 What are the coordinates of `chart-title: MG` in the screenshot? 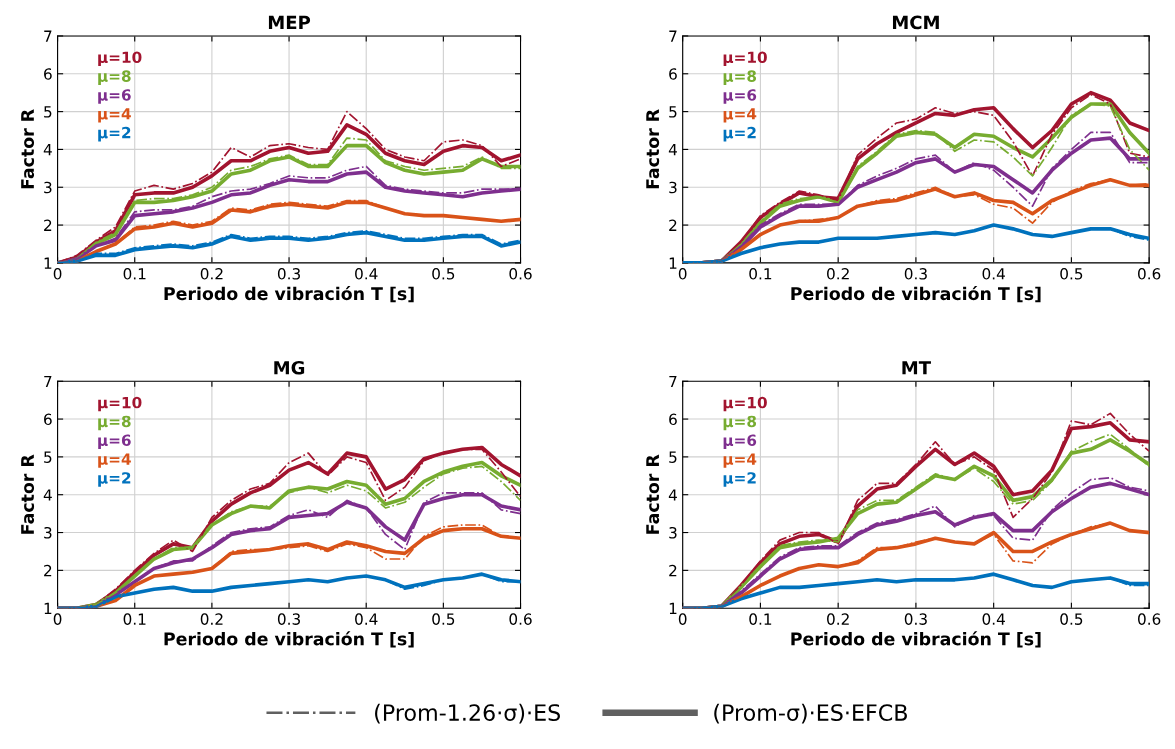 It's located at (289, 367).